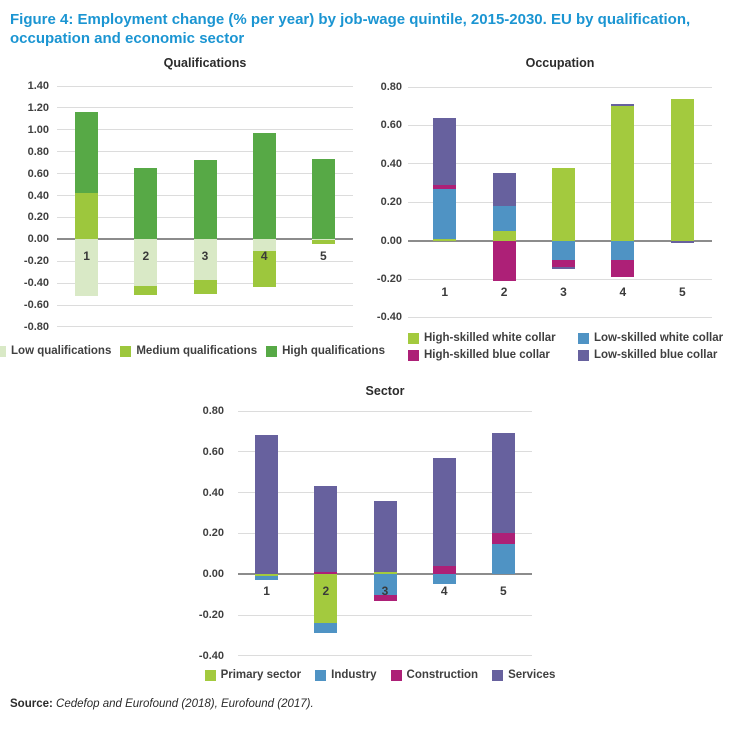  I want to click on y-axis-tick-label: 1.20, so click(38, 107).